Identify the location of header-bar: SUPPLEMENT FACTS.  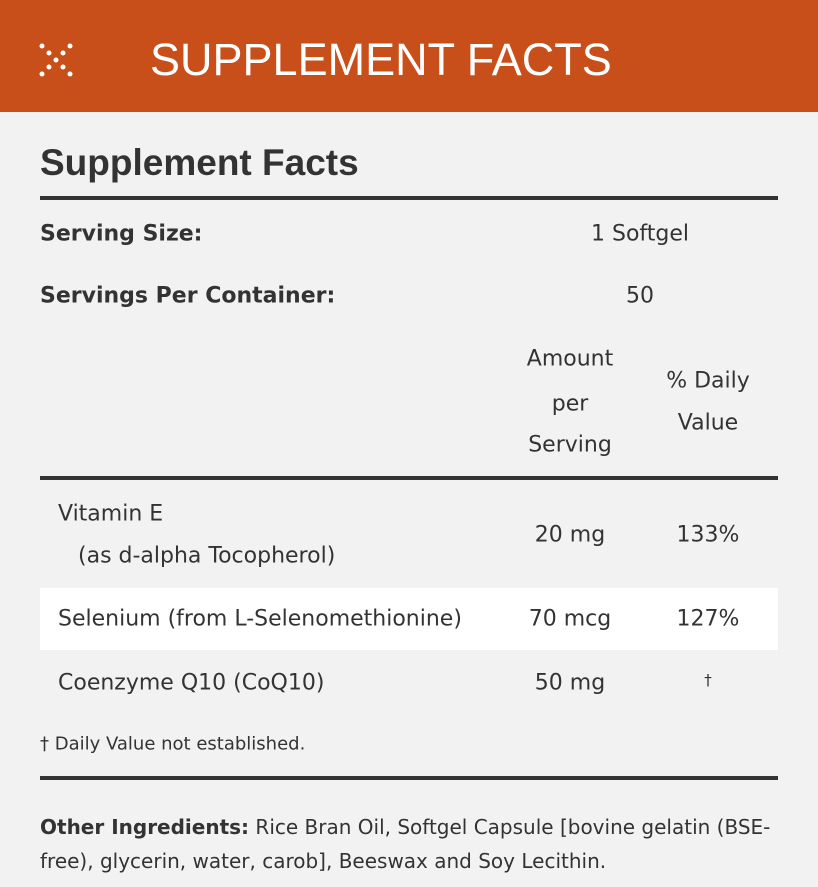
(409, 56).